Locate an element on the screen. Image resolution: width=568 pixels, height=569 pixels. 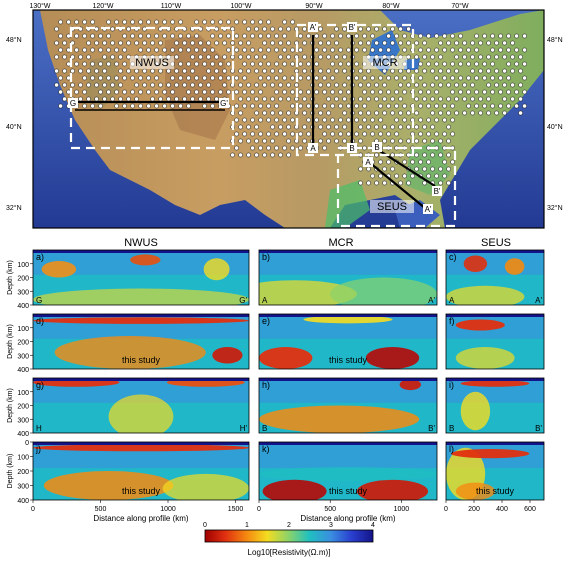
panel-a: a) G G' is located at coordinates (141, 277).